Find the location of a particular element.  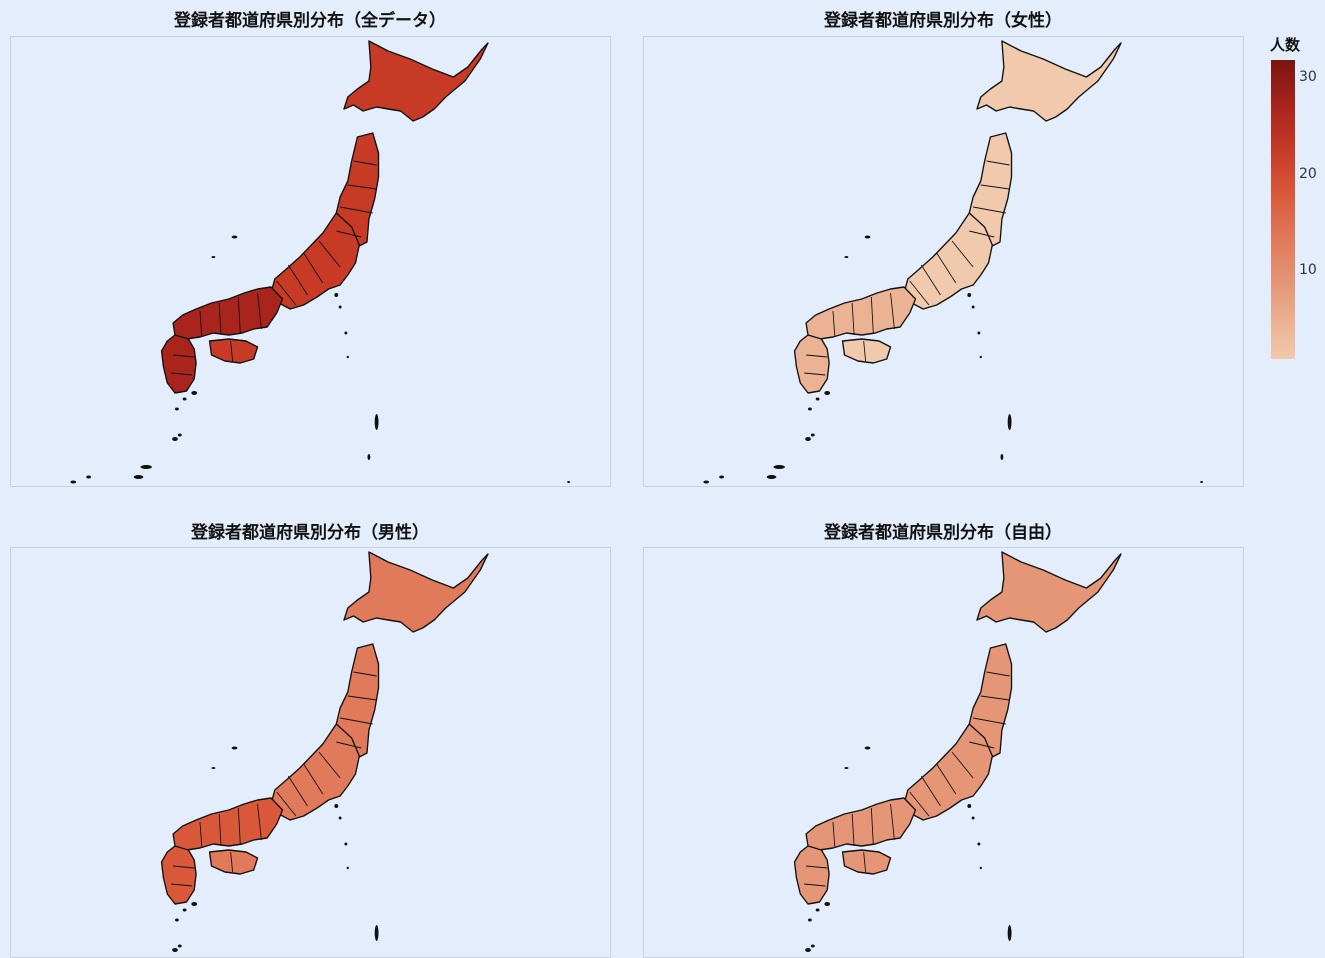

colorbar-tick-10: 10 is located at coordinates (1308, 270).